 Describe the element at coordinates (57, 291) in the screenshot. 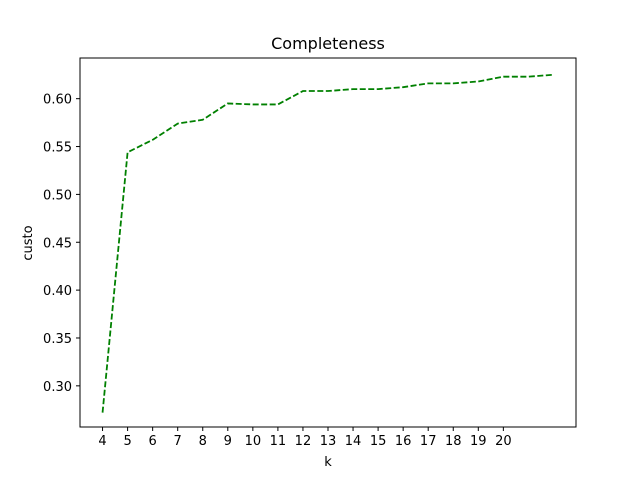

I see `y-tick-label: 0.40` at that location.